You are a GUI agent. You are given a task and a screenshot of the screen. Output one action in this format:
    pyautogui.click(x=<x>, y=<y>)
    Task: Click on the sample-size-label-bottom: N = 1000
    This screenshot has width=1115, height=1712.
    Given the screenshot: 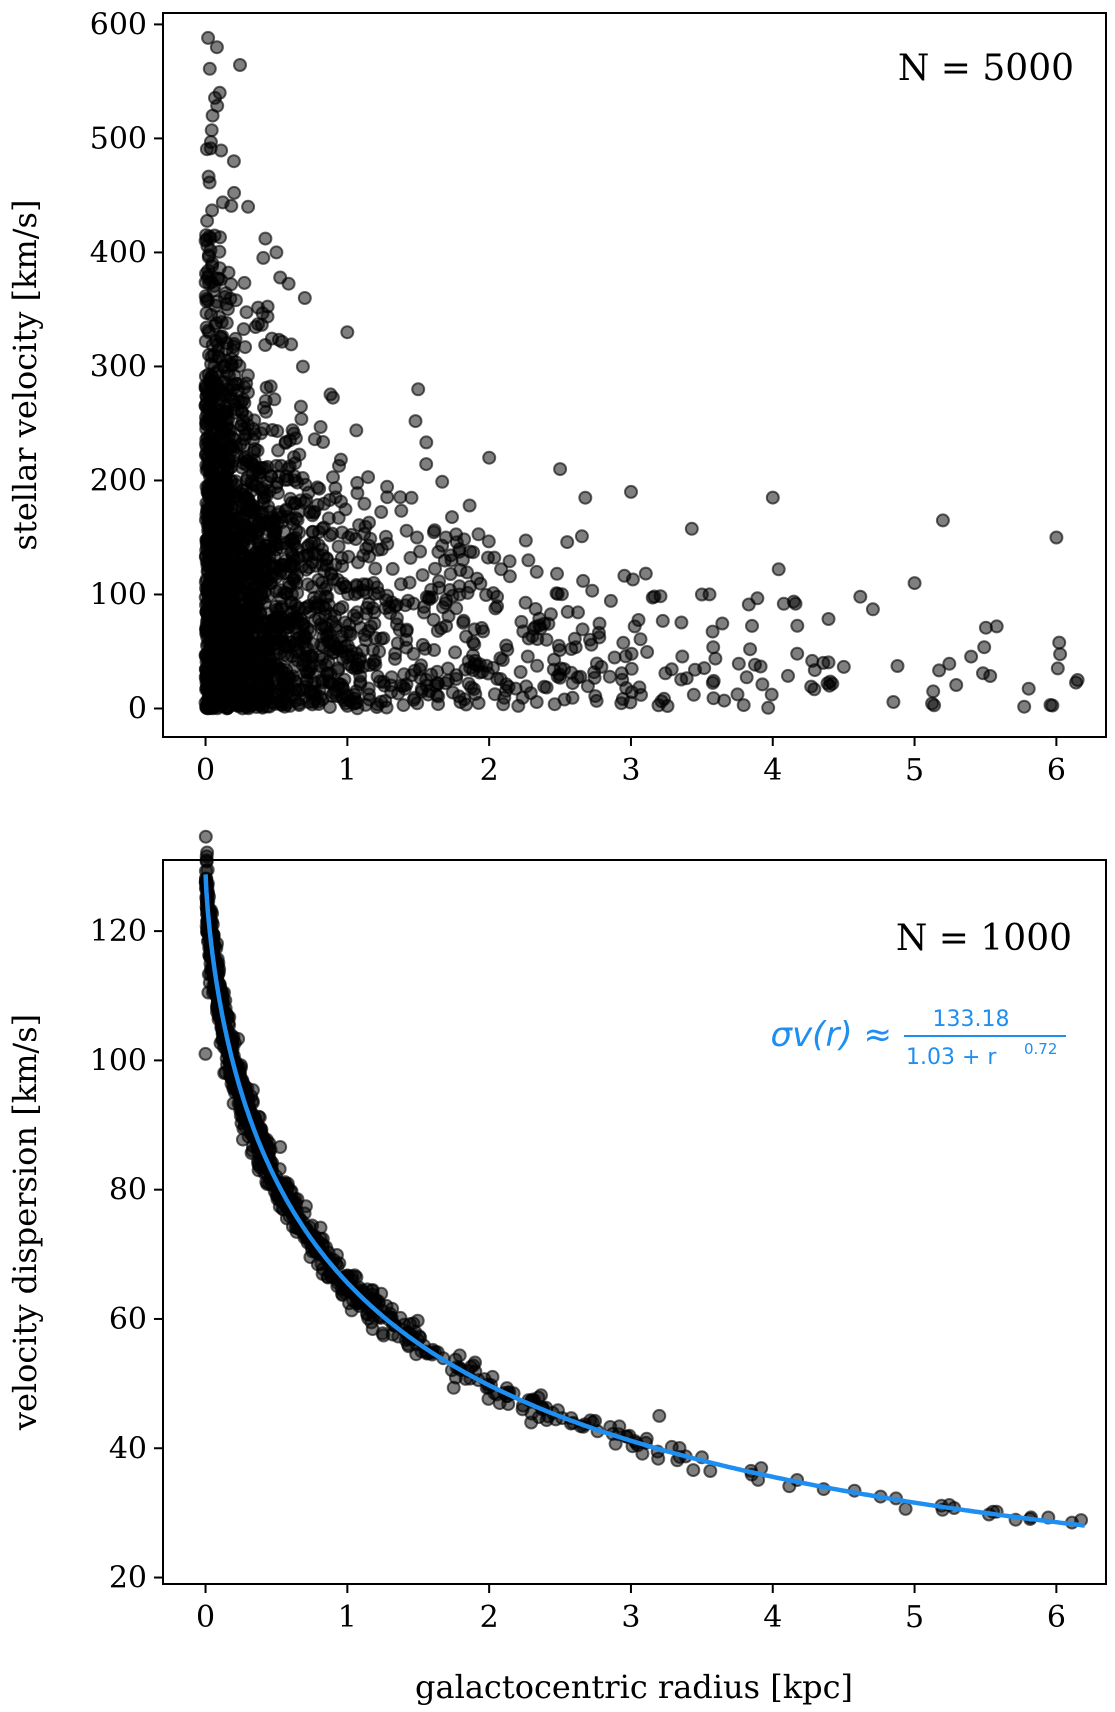 What is the action you would take?
    pyautogui.click(x=984, y=938)
    